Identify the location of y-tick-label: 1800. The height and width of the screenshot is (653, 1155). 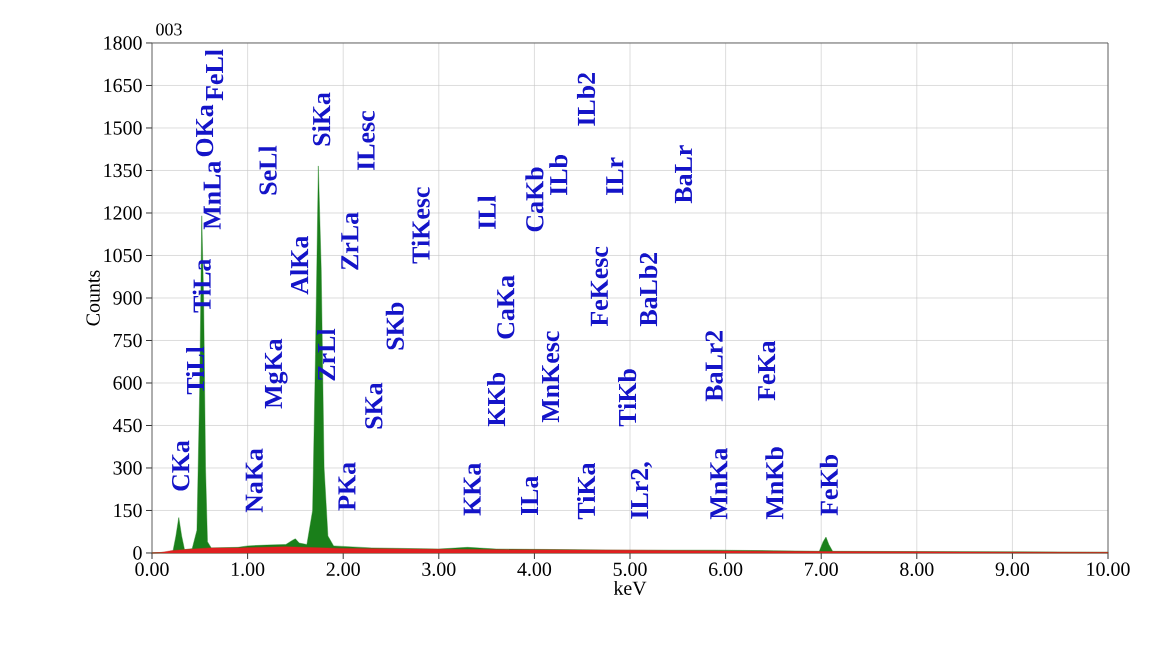
(123, 43).